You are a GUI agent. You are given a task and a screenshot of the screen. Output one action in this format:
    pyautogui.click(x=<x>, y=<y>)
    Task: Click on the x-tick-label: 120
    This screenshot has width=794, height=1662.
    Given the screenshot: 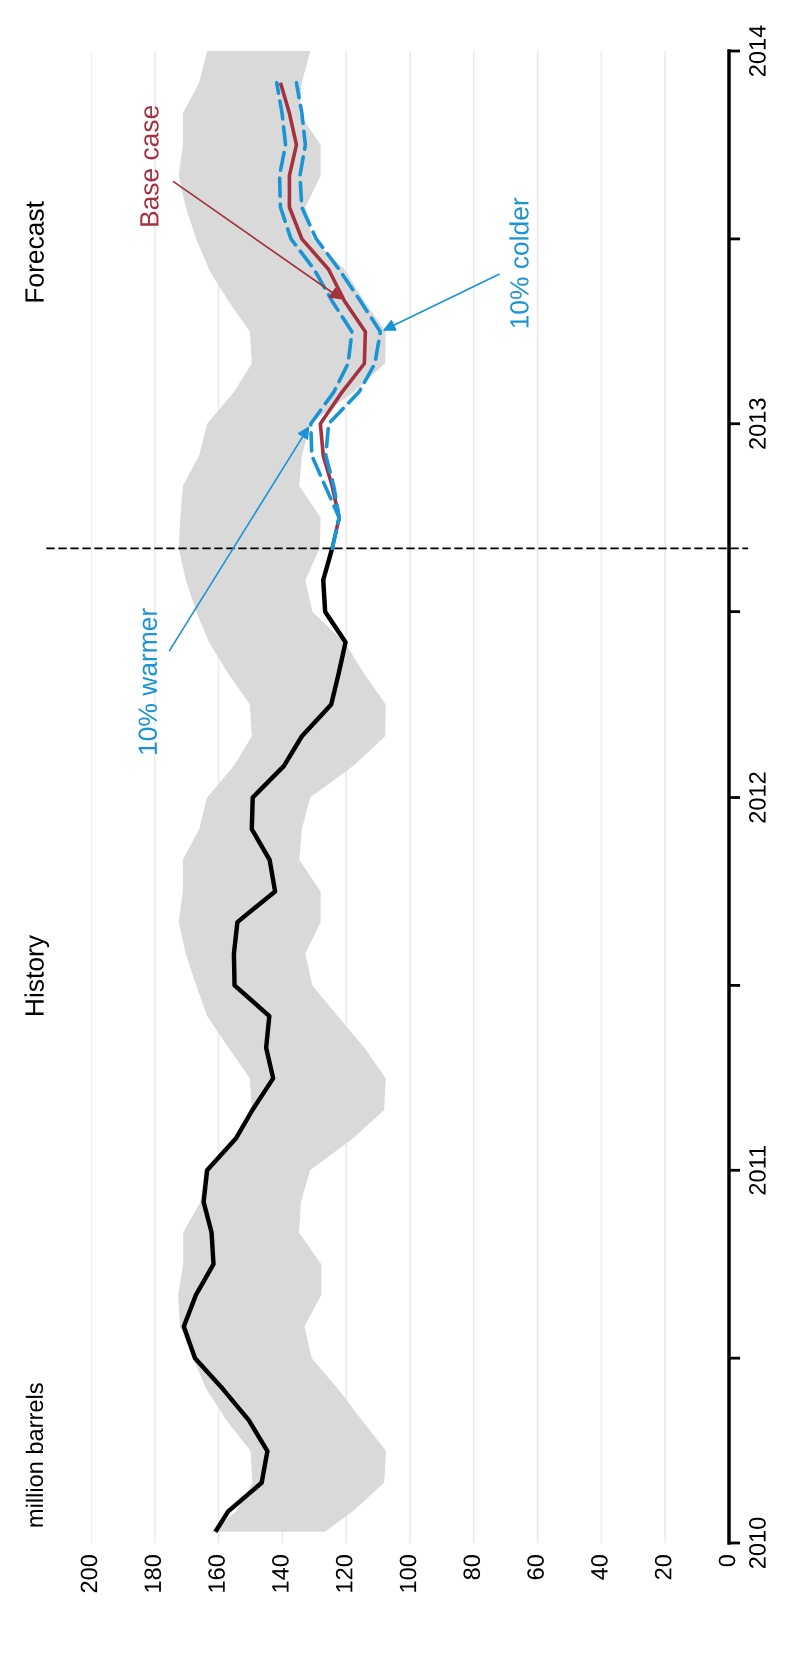 What is the action you would take?
    pyautogui.click(x=344, y=1573)
    